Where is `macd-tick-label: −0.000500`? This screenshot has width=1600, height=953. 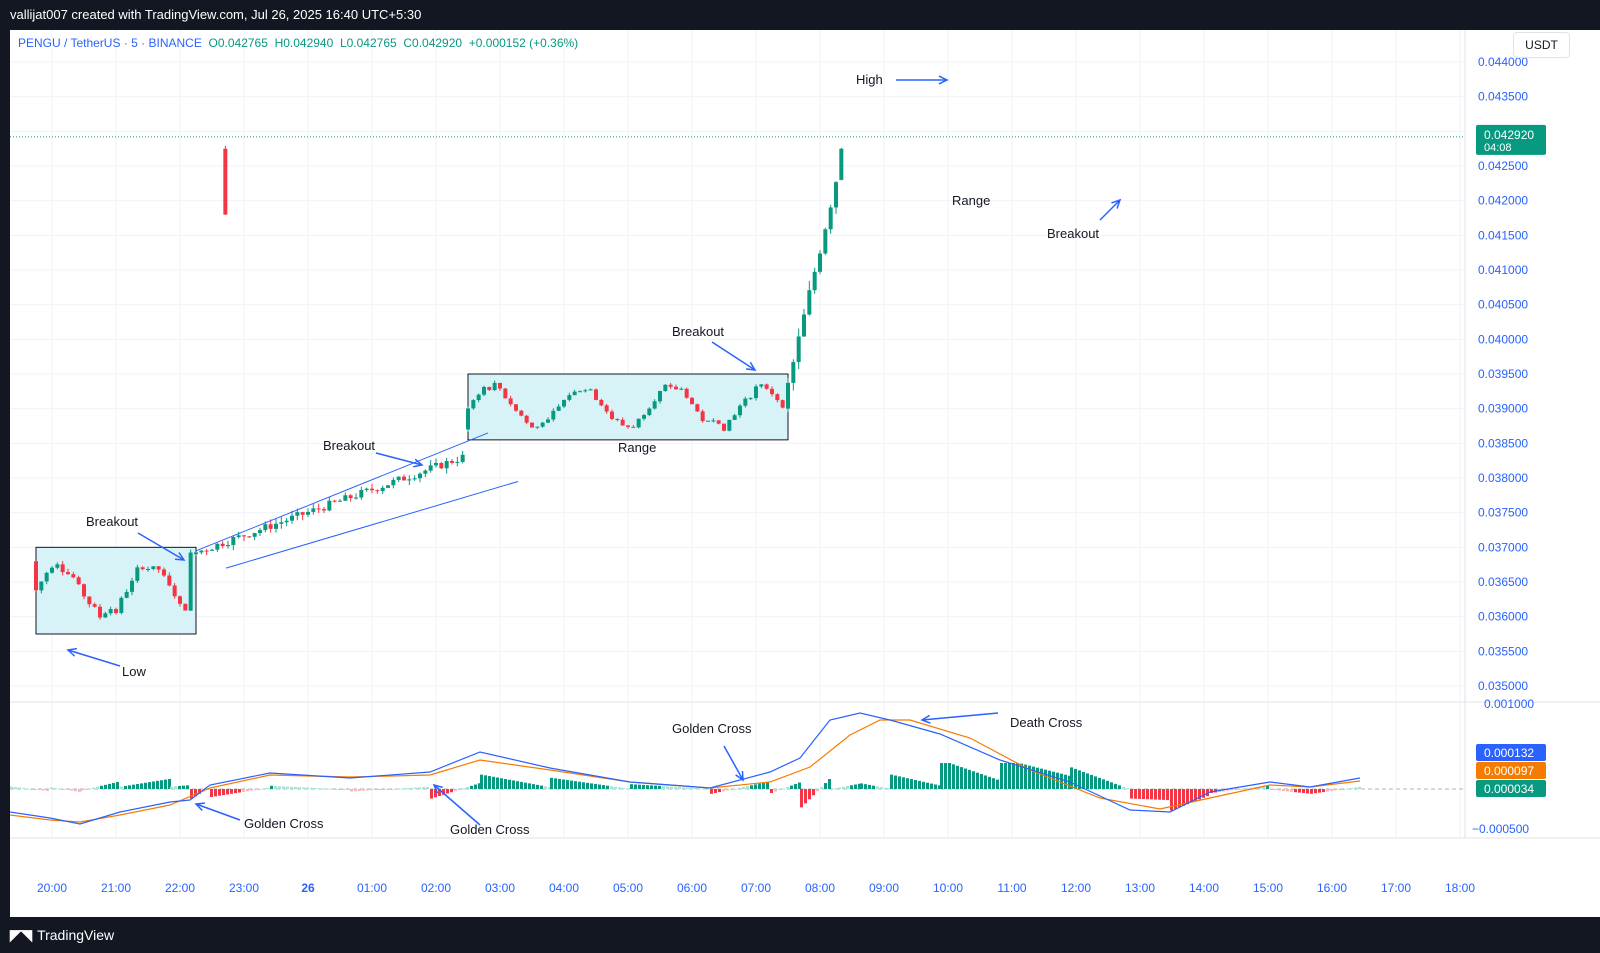 macd-tick-label: −0.000500 is located at coordinates (1500, 829).